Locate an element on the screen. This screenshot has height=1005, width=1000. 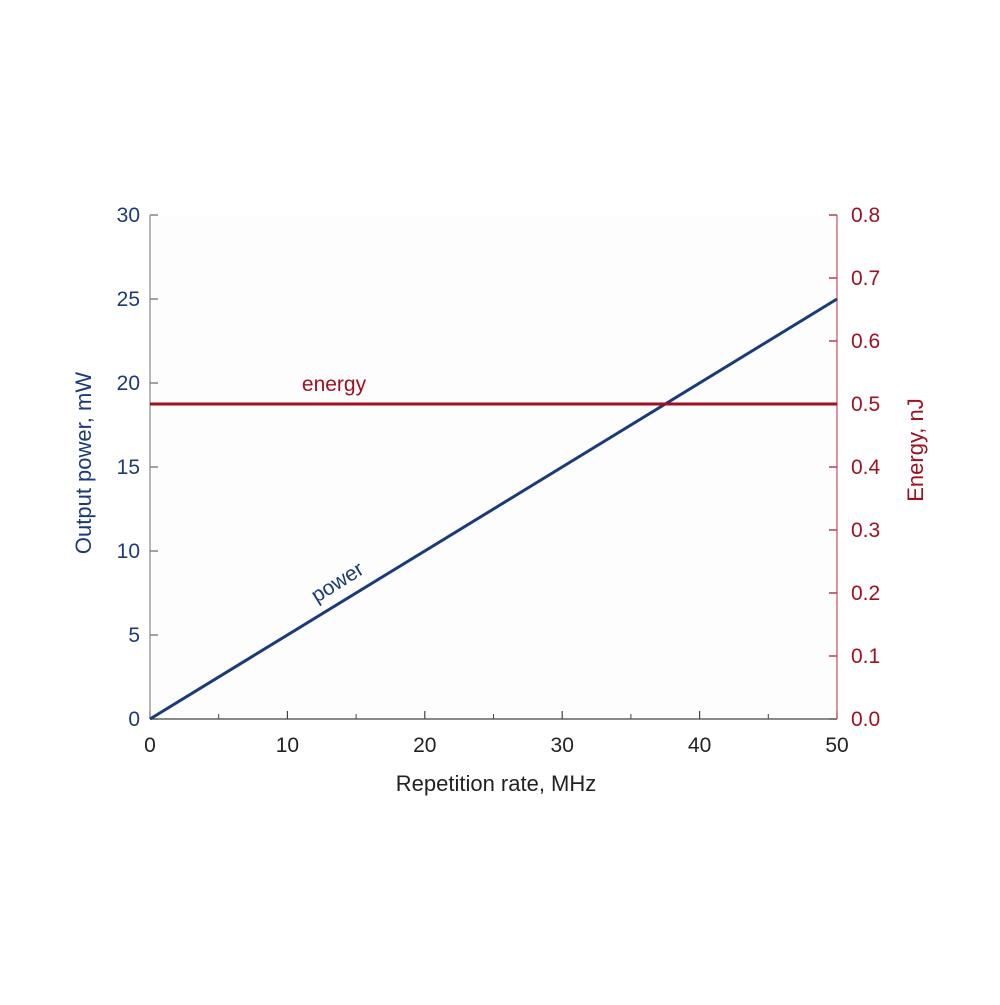
x-axis-title: Repetition rate, MHz is located at coordinates (496, 783).